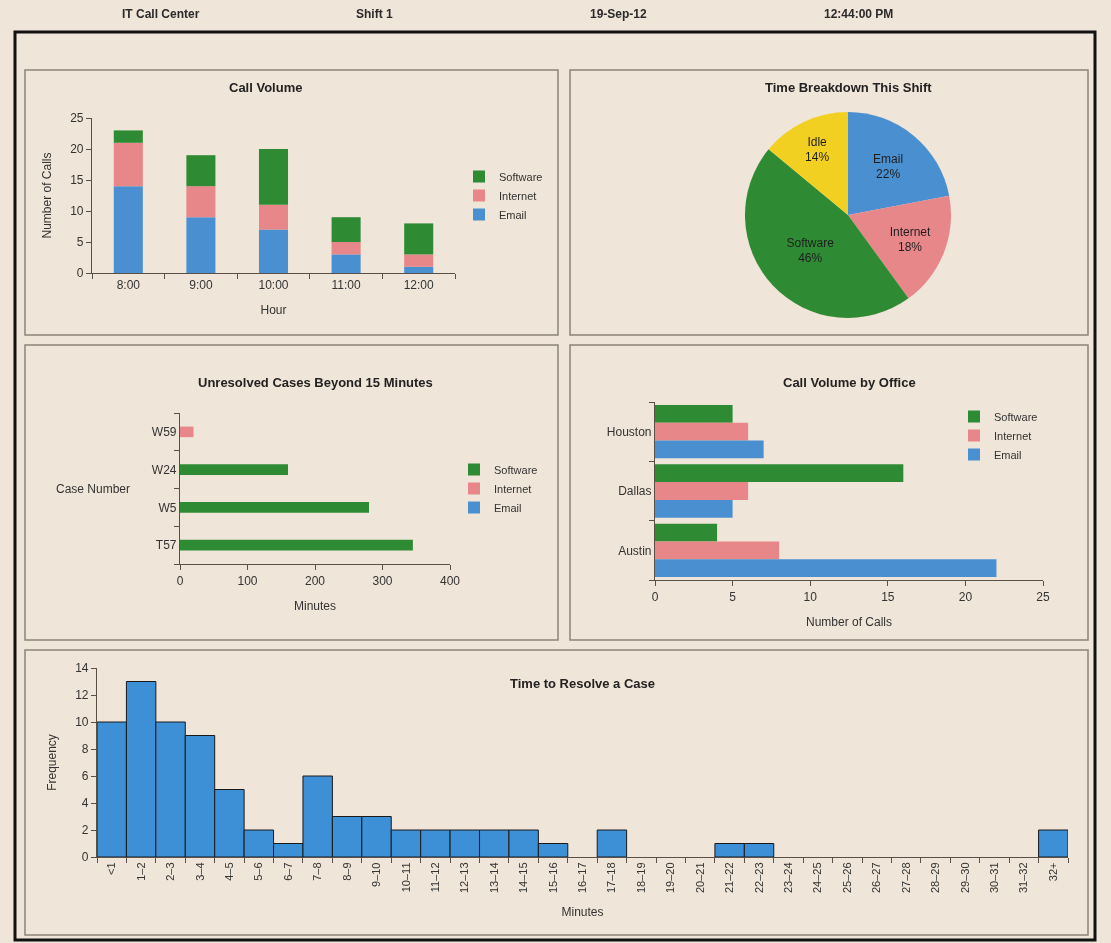  Describe the element at coordinates (167, 507) in the screenshot. I see `y-tick-label: W5` at that location.